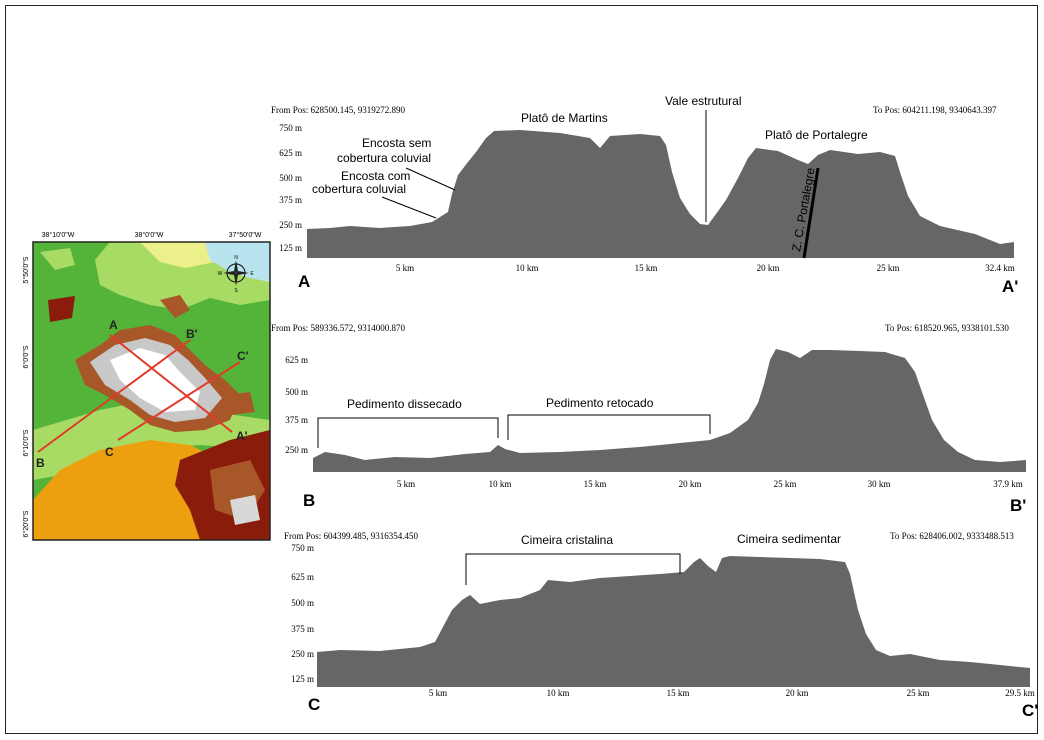  I want to click on section-line-a, so click(171, 383).